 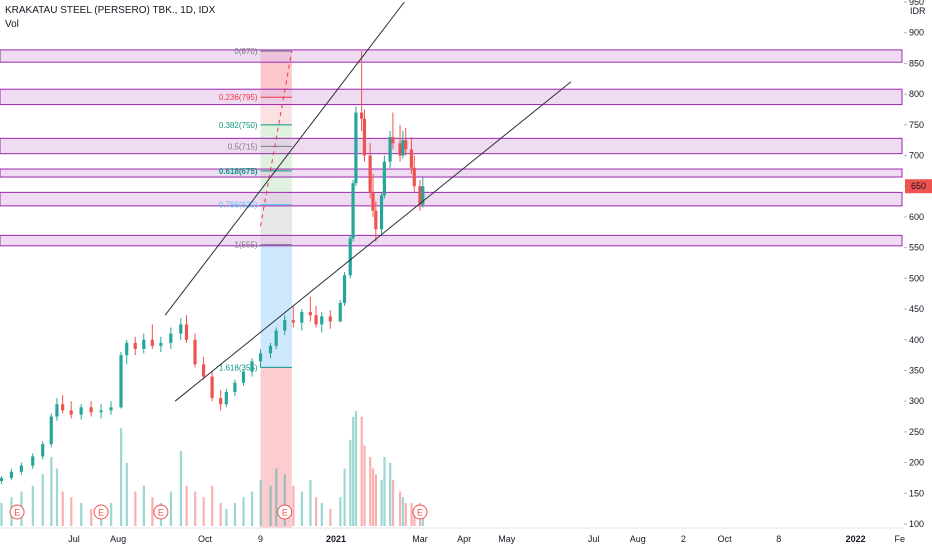 What do you see at coordinates (238, 205) in the screenshot?
I see `fib-level-label: 0.786(620)` at bounding box center [238, 205].